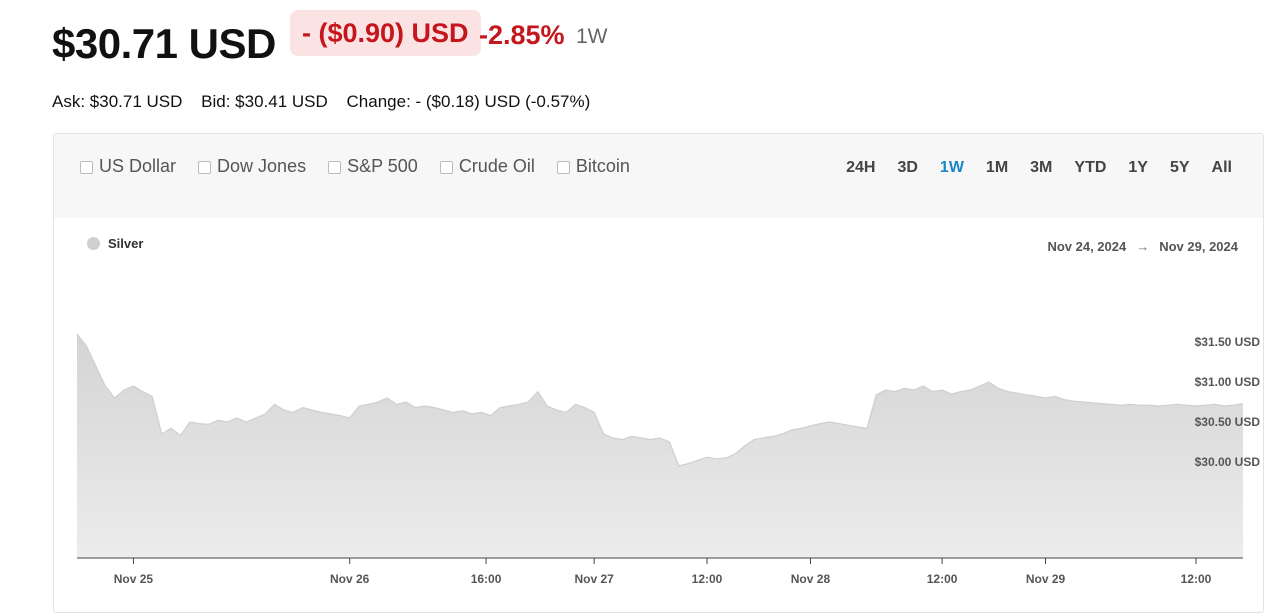  I want to click on range-1y: 1Y, so click(1138, 167).